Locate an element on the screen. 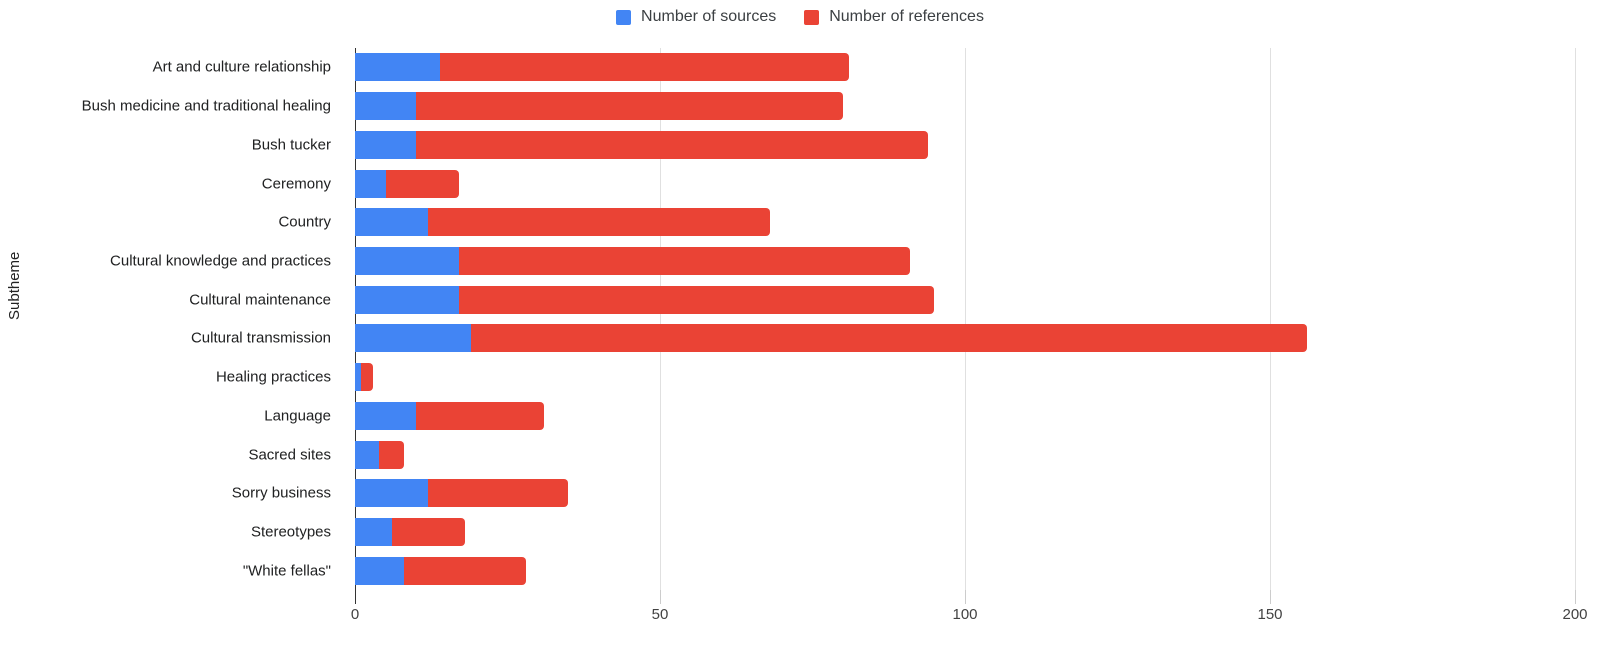  bar-row-cultural-maintenance is located at coordinates (645, 299).